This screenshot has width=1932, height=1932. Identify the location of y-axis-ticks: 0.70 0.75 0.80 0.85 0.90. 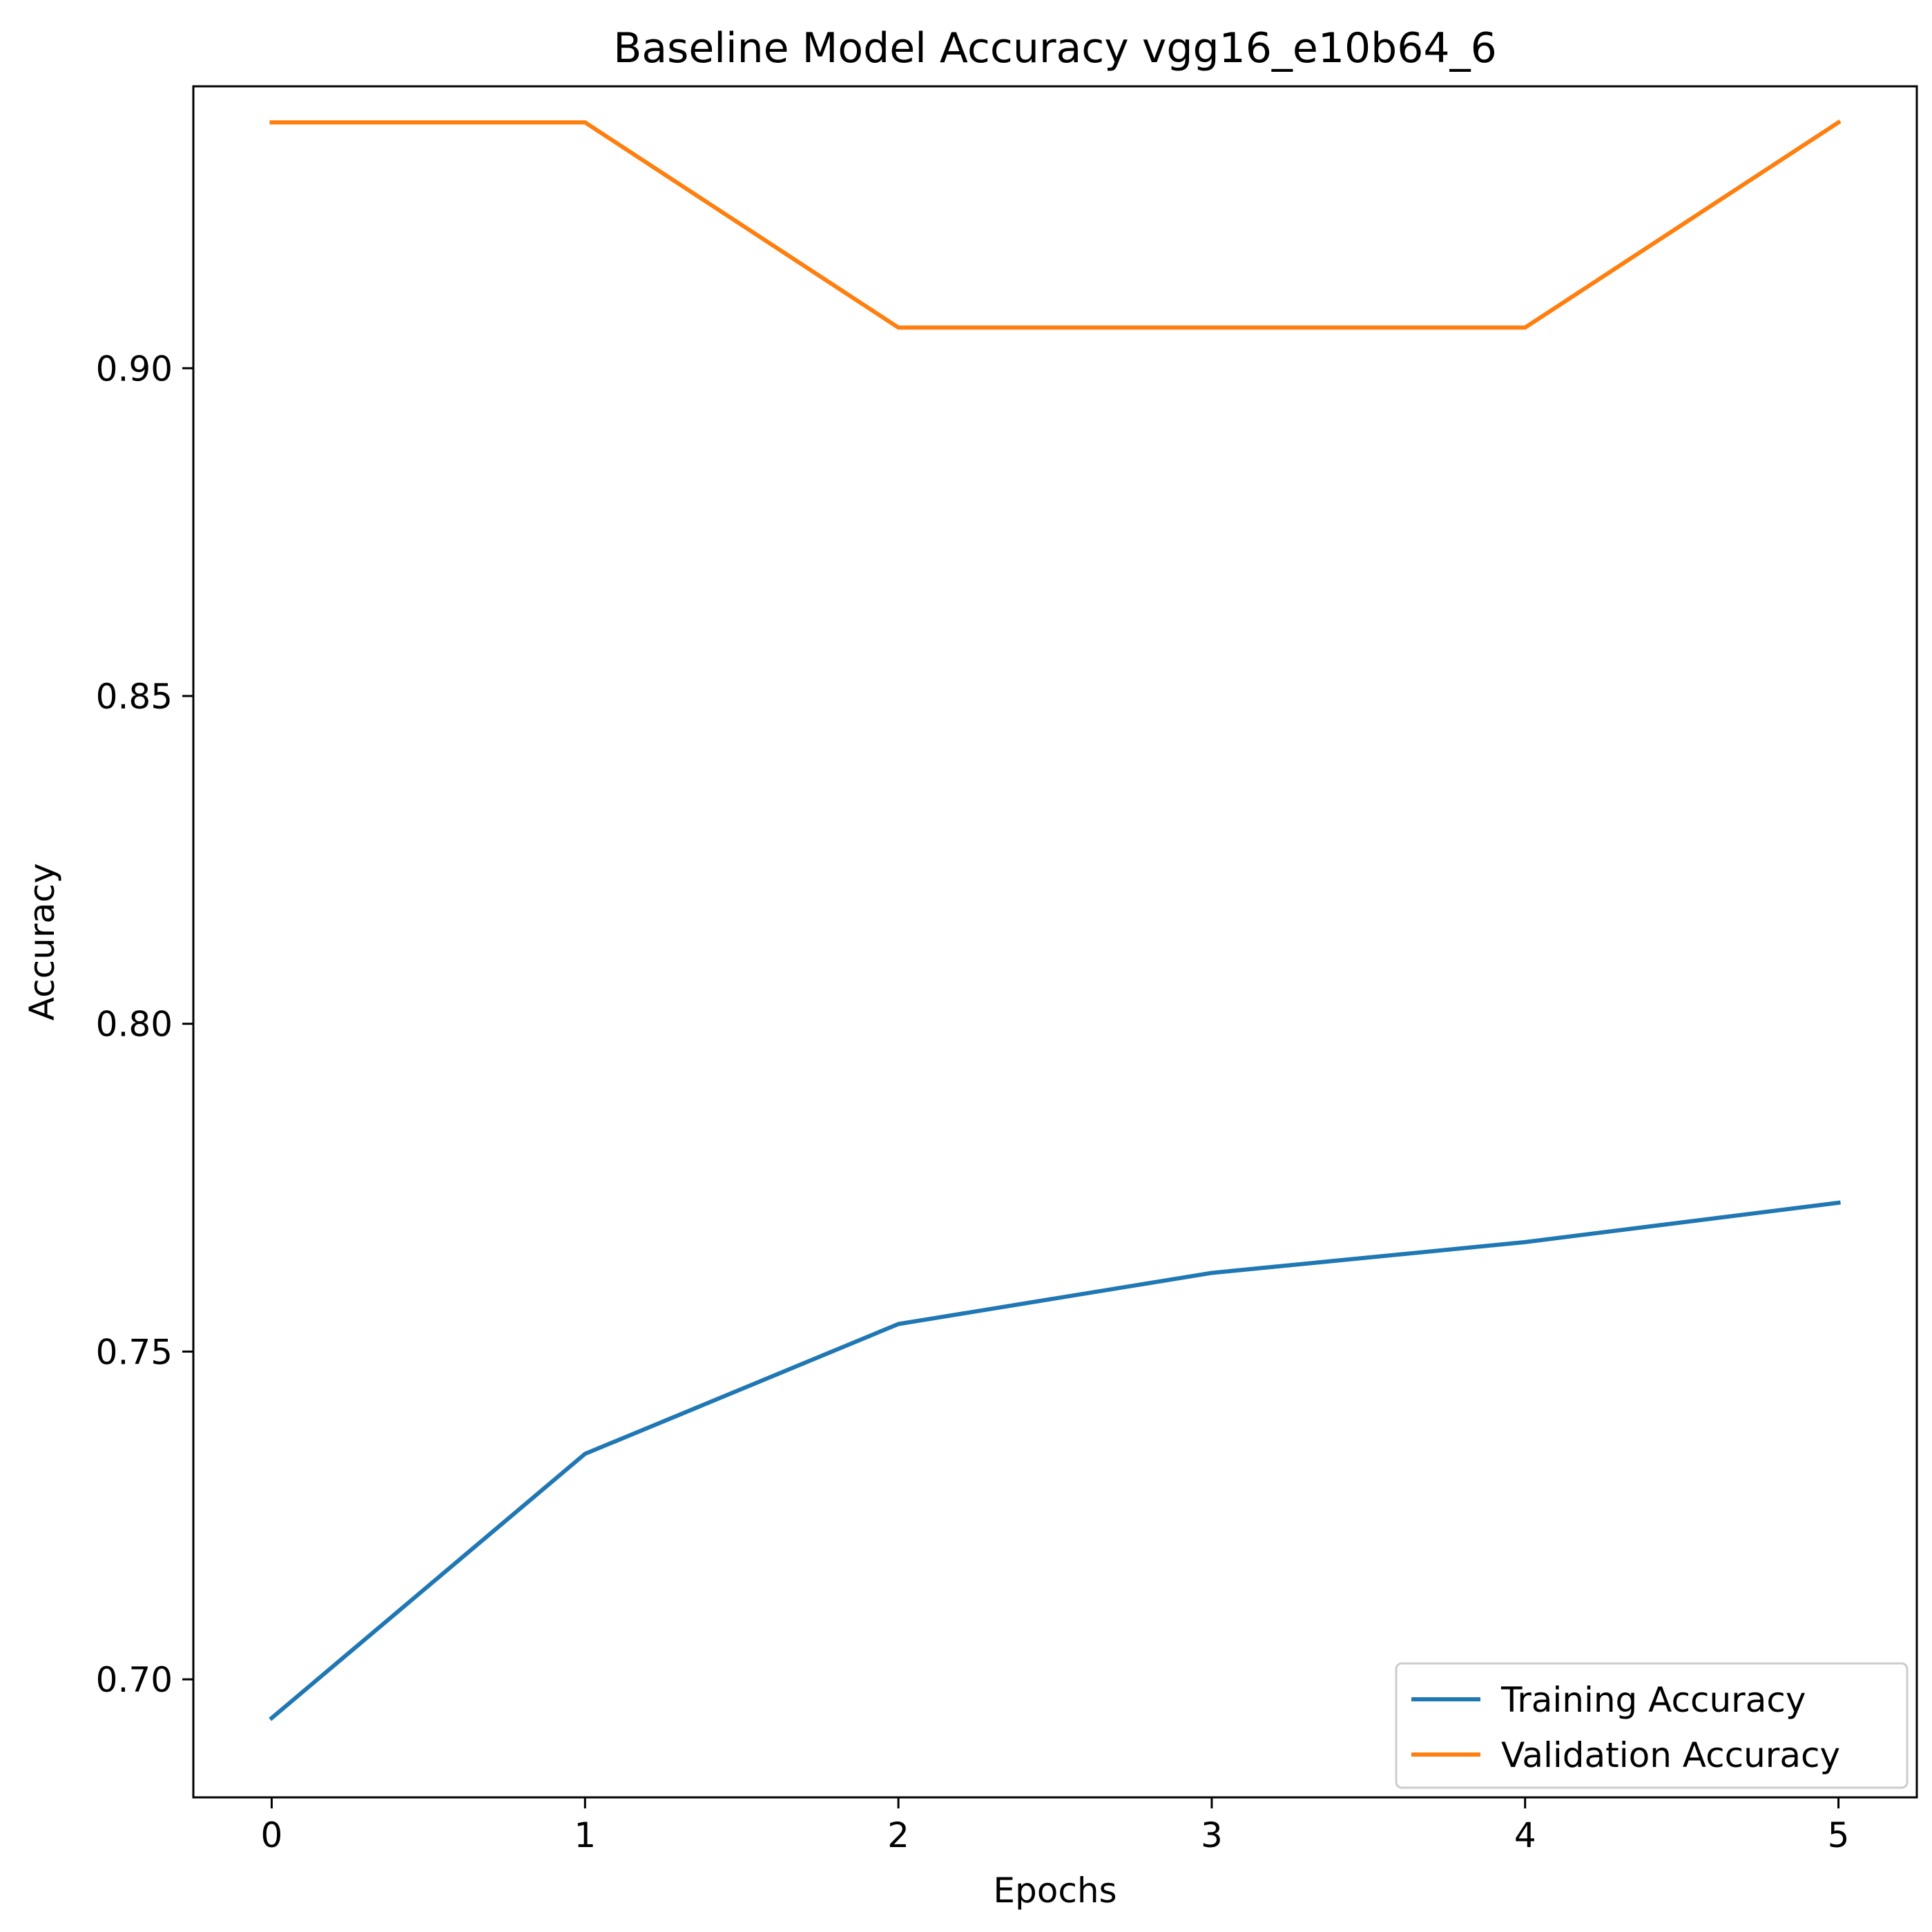
(144, 1024).